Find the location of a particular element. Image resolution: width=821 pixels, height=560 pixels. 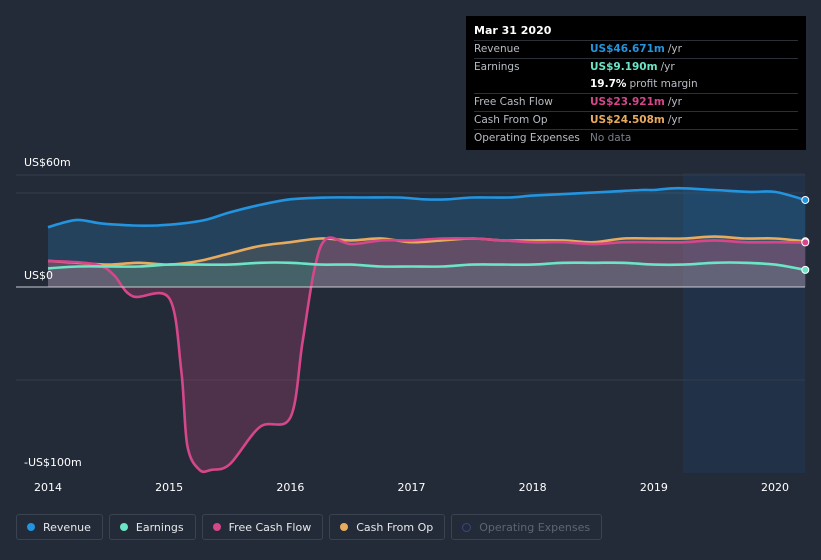

tooltip-key is located at coordinates (532, 84).